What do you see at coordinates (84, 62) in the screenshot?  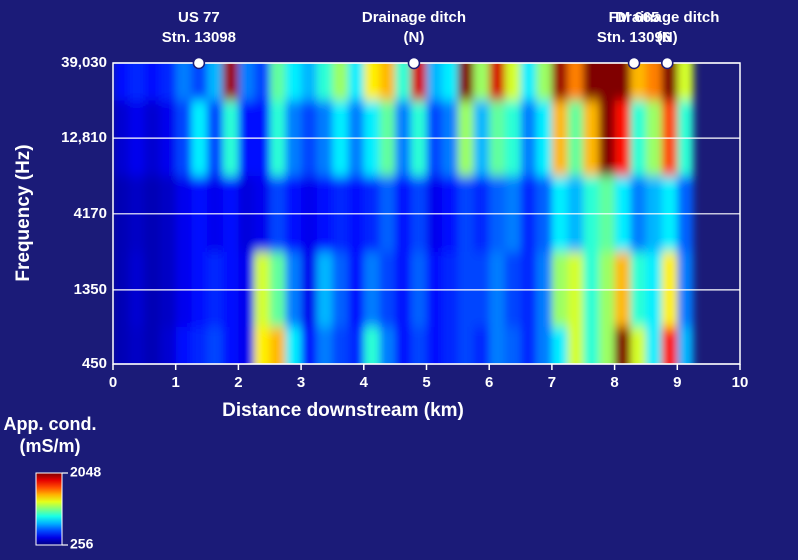 I see `y-tick-label: 39,030` at bounding box center [84, 62].